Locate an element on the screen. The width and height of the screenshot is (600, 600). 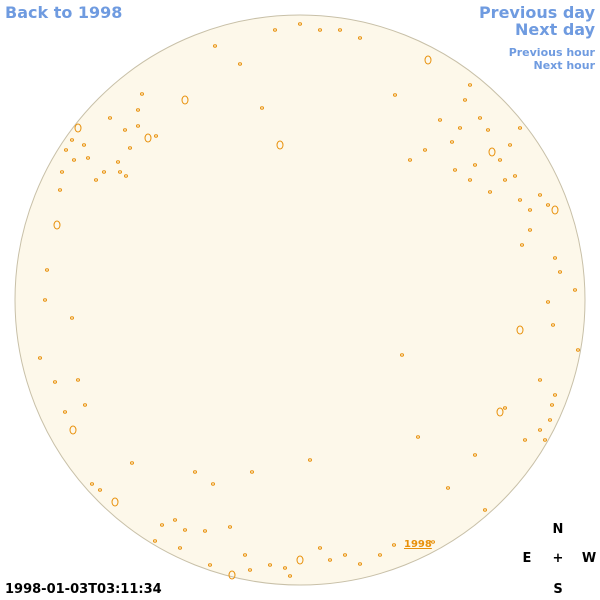
disk-year-label: 1998 is located at coordinates (418, 544).